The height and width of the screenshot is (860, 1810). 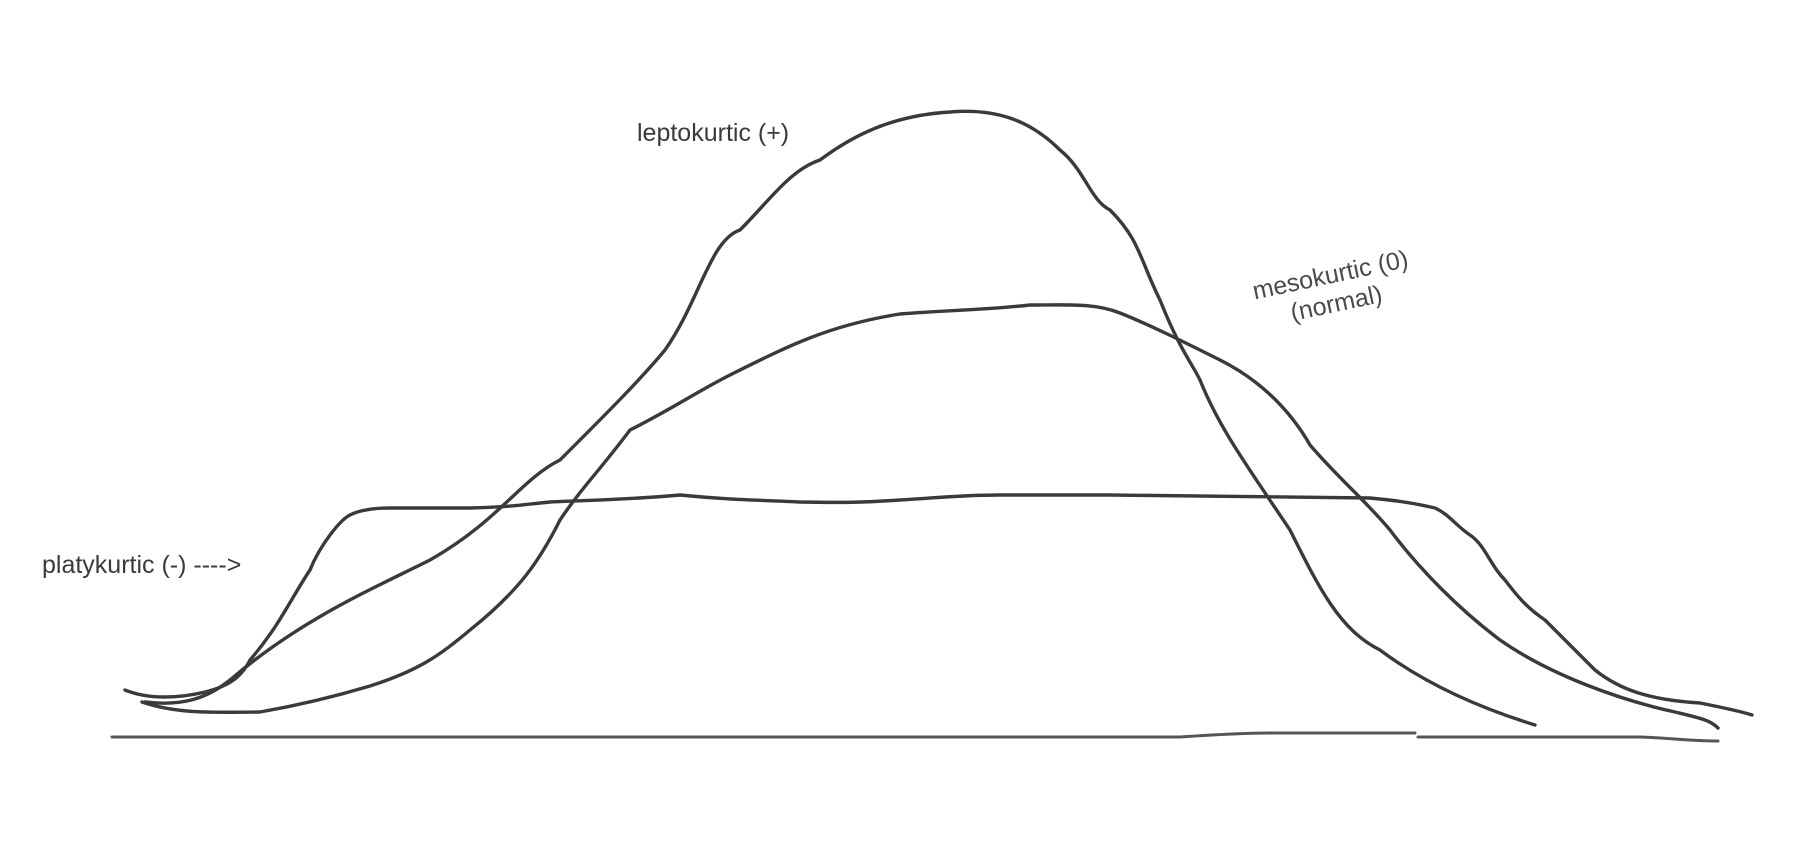 I want to click on platykurtic-label: platykurtic (-) ---->, so click(x=142, y=565).